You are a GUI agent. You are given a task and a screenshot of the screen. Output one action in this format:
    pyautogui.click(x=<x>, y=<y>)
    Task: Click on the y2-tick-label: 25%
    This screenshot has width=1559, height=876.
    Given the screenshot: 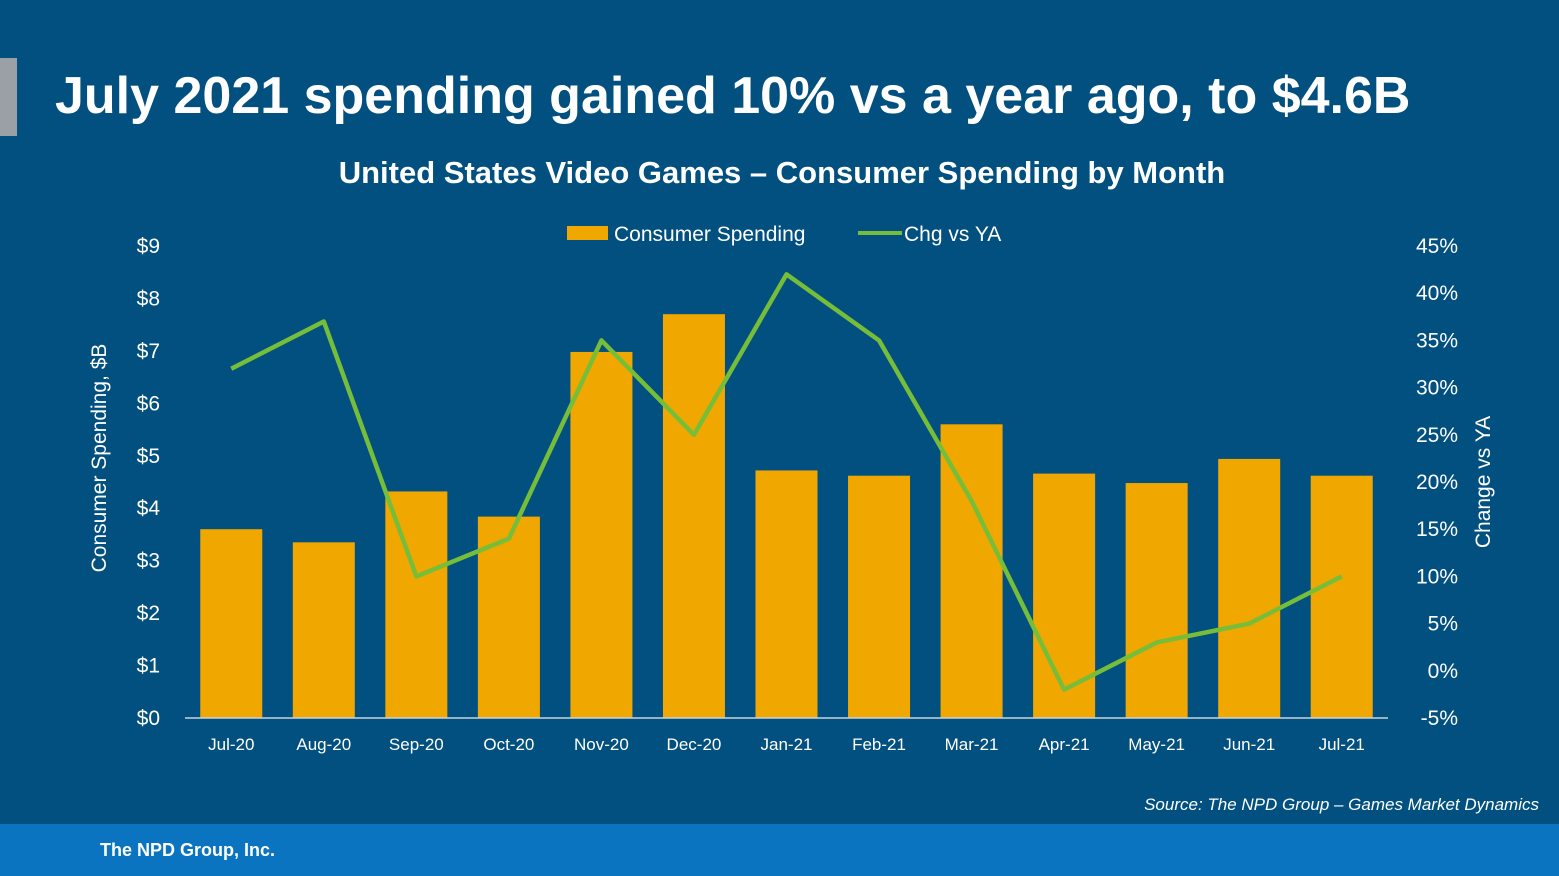 What is the action you would take?
    pyautogui.click(x=1437, y=435)
    